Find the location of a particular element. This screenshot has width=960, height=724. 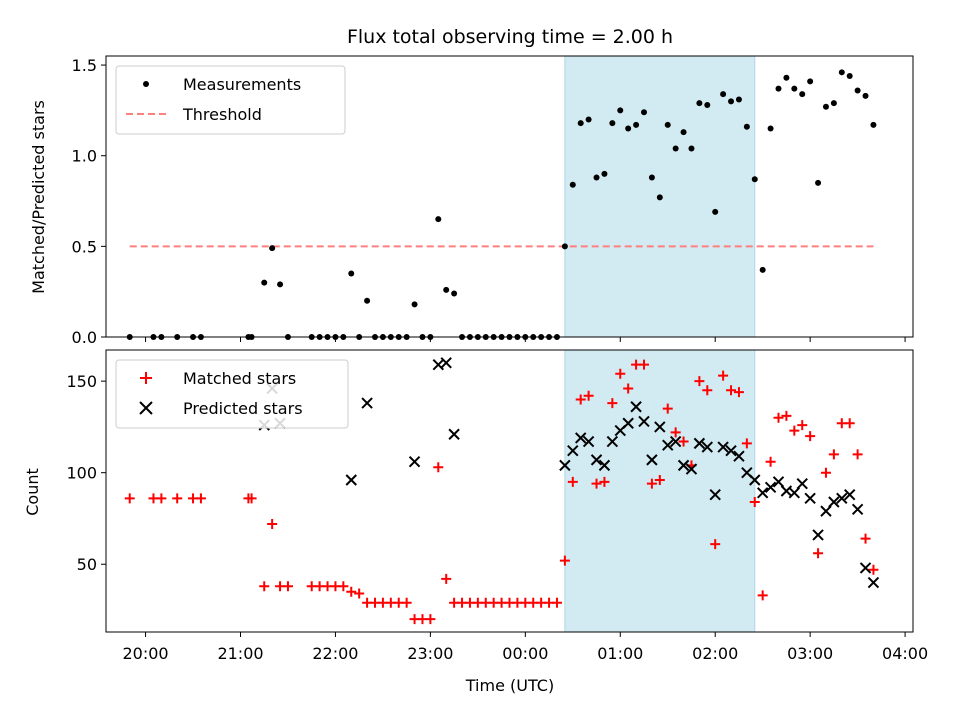

x-tick-label: 20:00 is located at coordinates (146, 653).